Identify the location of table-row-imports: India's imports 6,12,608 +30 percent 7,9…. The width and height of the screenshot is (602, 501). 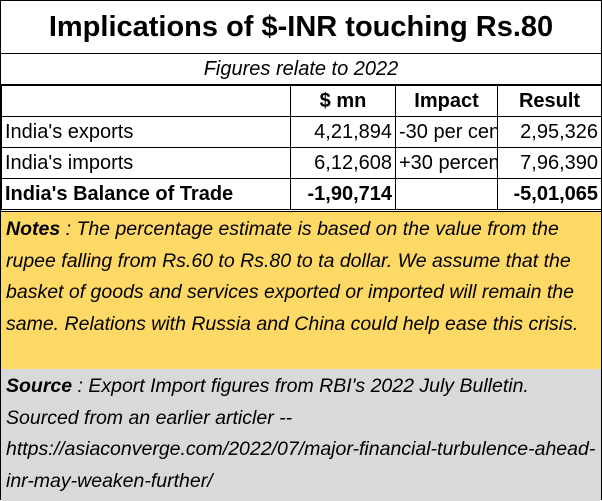
(301, 163).